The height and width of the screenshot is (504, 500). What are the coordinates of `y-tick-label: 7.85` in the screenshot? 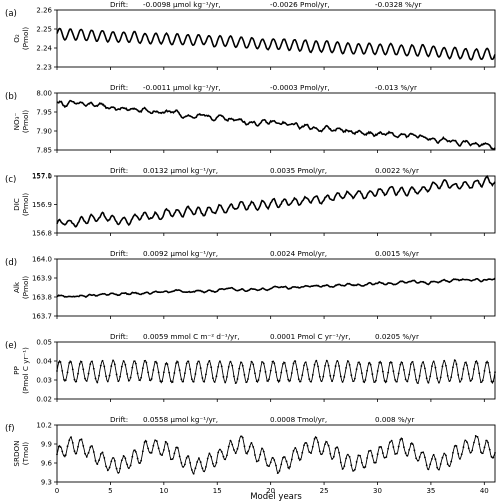 It's located at (44, 151).